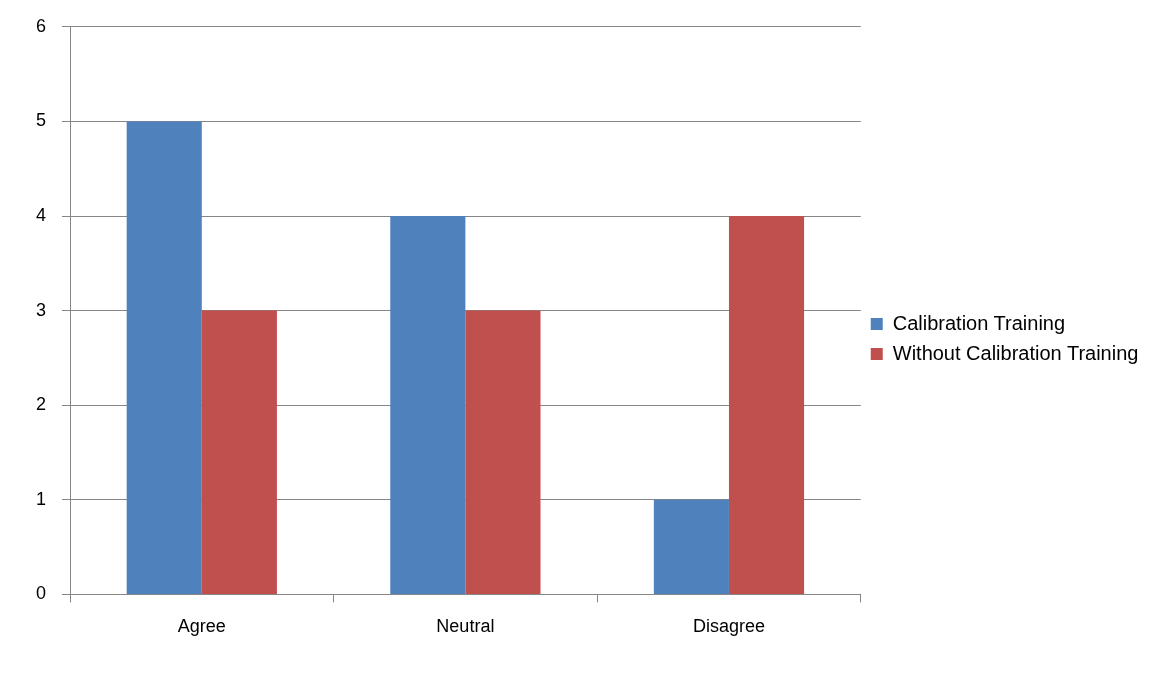 This screenshot has width=1153, height=674. What do you see at coordinates (41, 214) in the screenshot?
I see `y-tick-label: 4` at bounding box center [41, 214].